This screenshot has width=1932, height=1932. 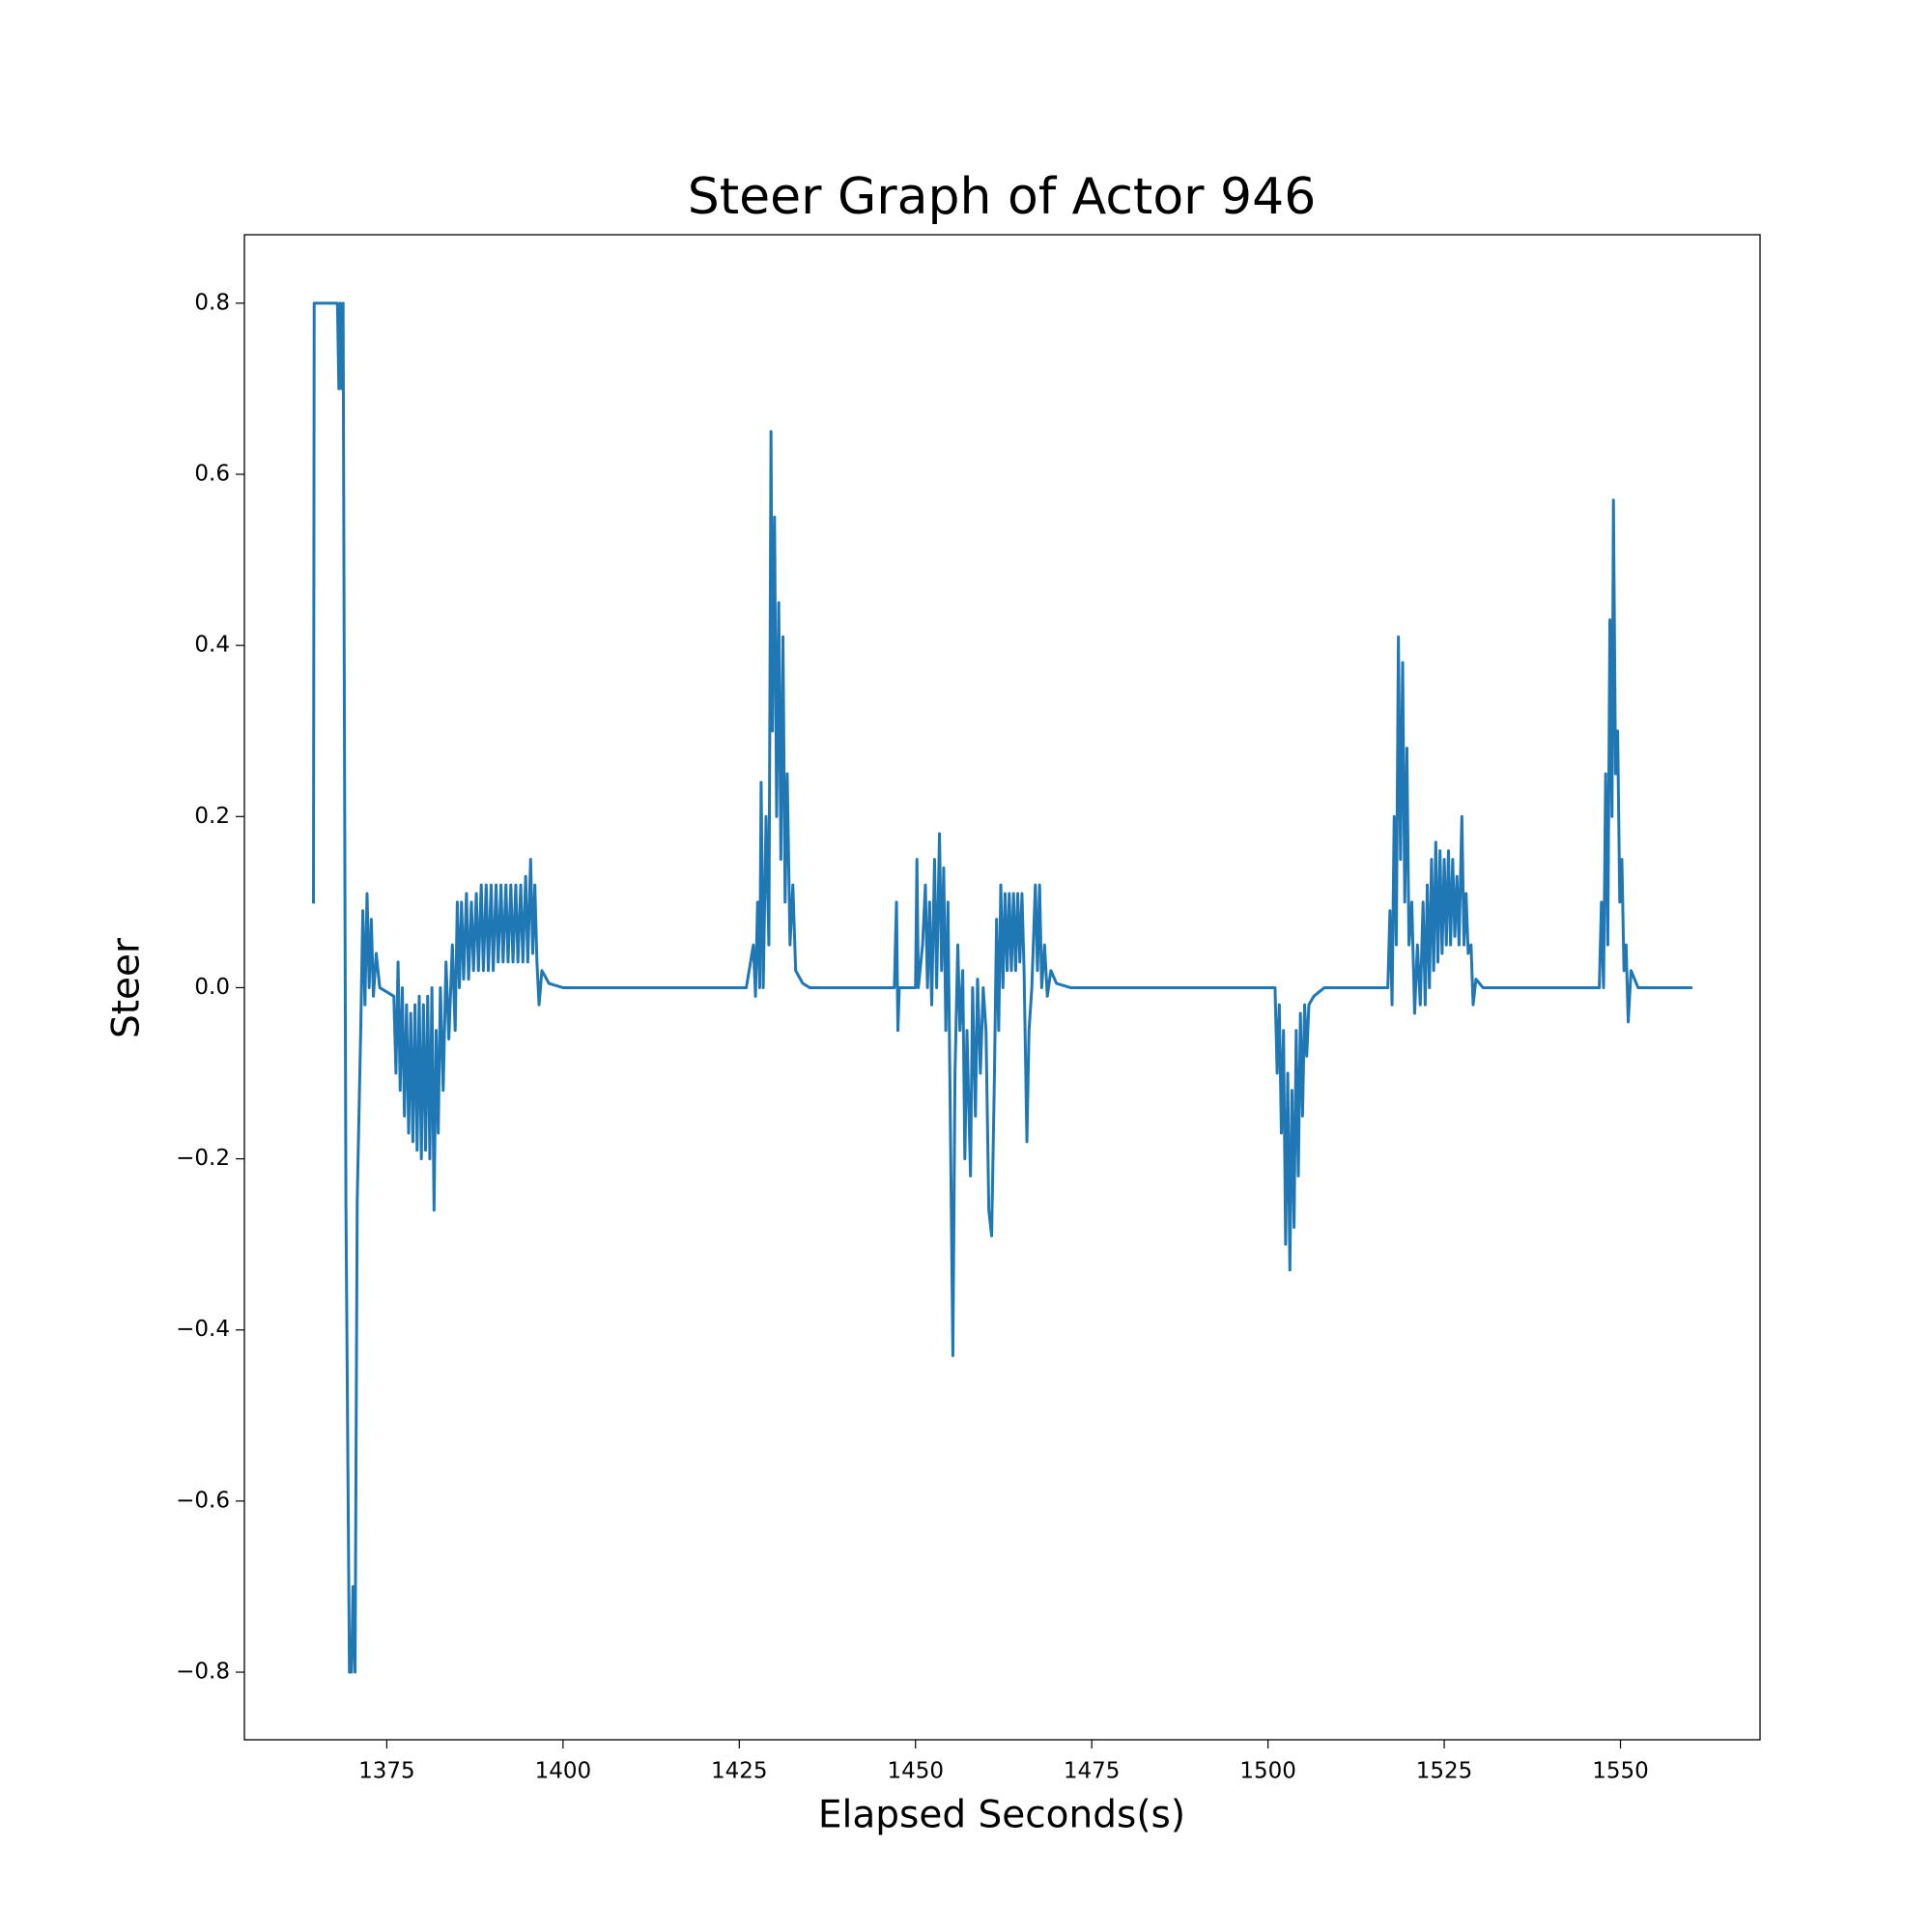 What do you see at coordinates (212, 302) in the screenshot?
I see `y-tick-label: 0.8` at bounding box center [212, 302].